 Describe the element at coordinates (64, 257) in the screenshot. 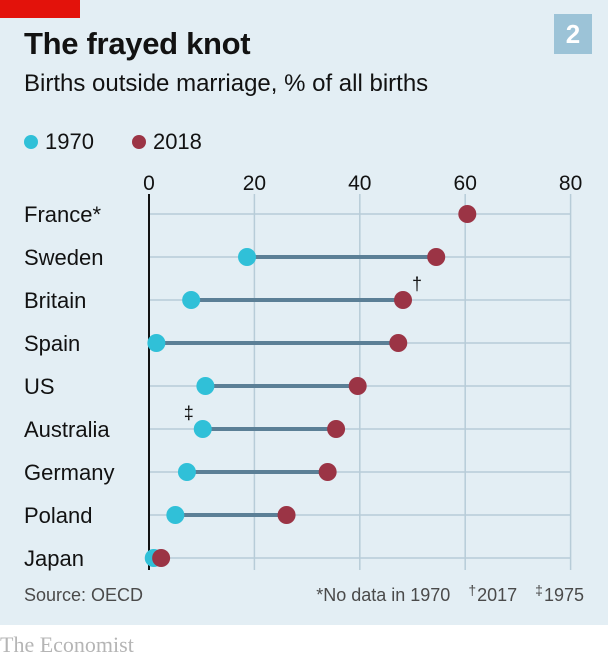

I see `category-label: Sweden` at that location.